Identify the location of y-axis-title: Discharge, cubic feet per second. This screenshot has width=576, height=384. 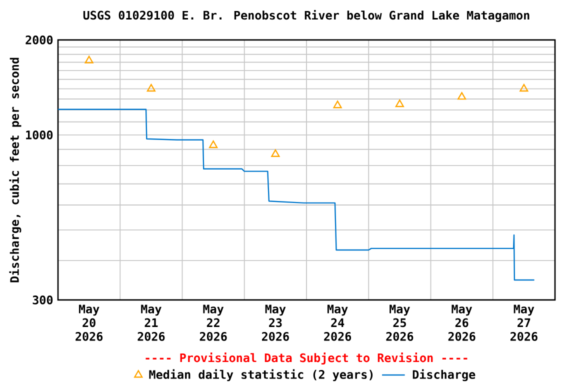
(15, 170).